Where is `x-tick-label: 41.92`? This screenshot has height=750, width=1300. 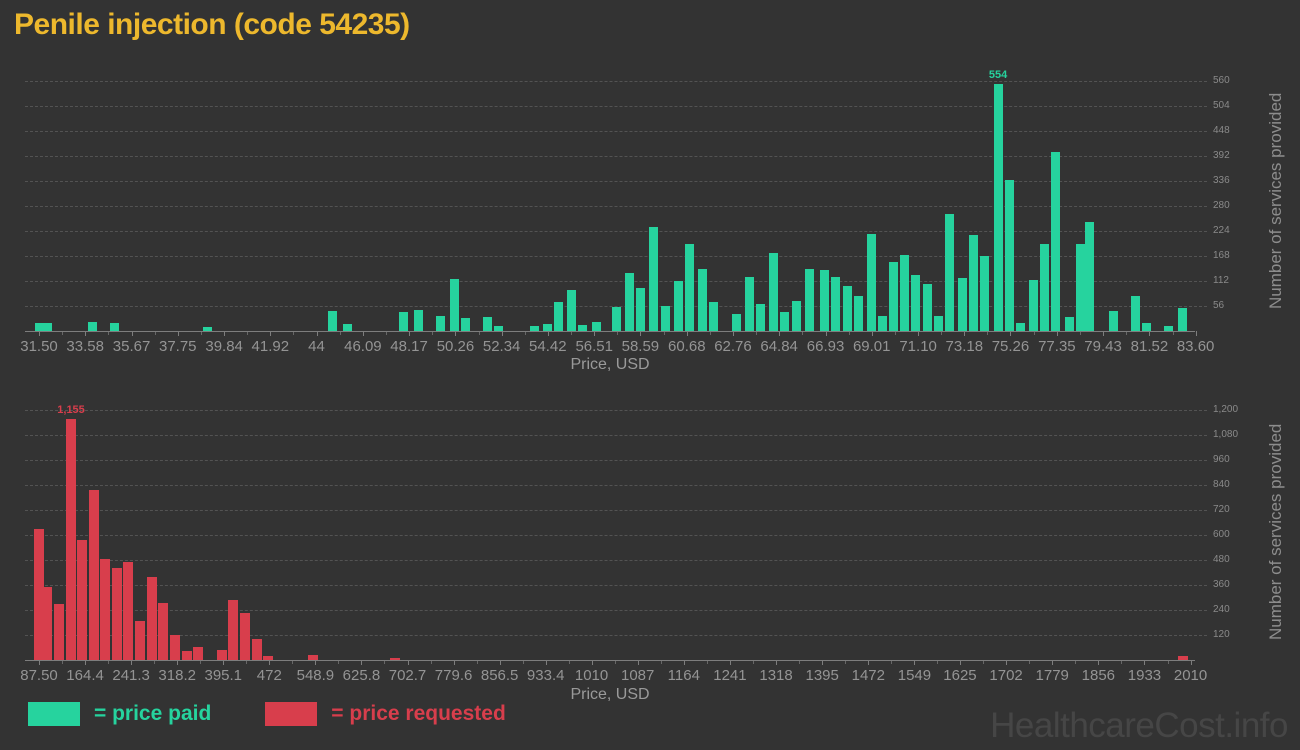
x-tick-label: 41.92 is located at coordinates (270, 346).